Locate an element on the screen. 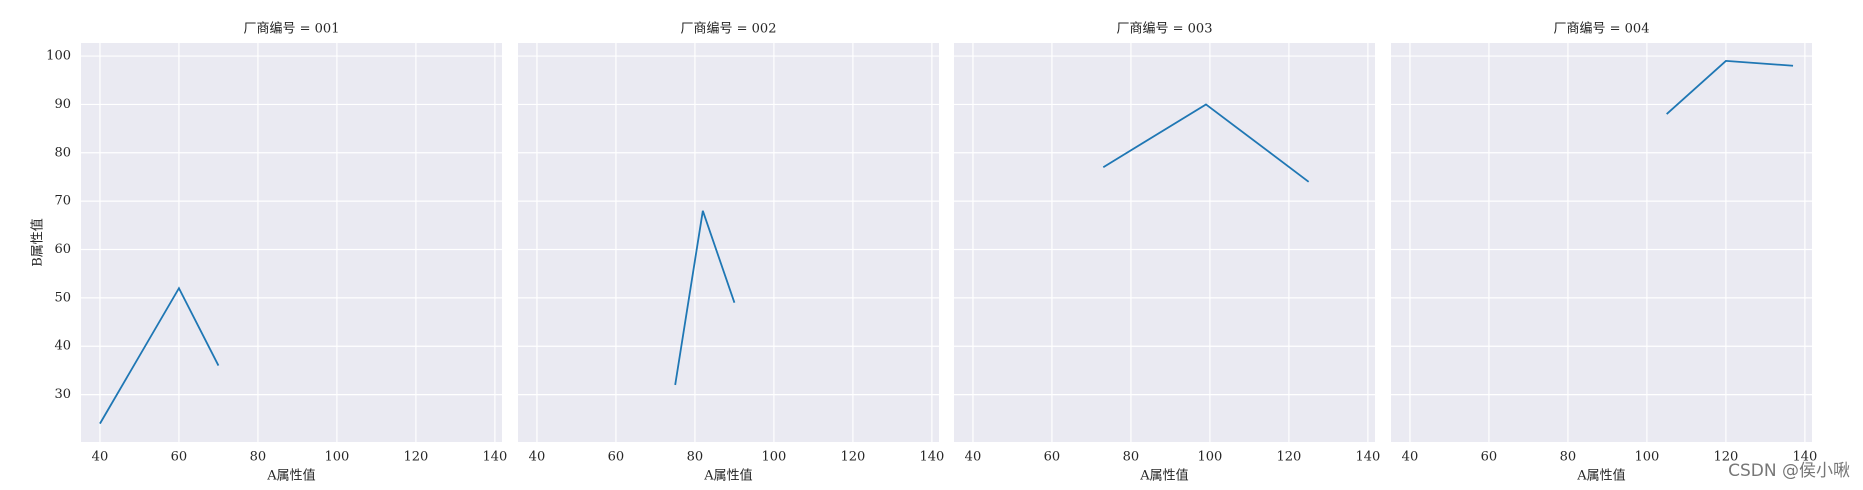  y-tick-label: 50 is located at coordinates (62, 297).